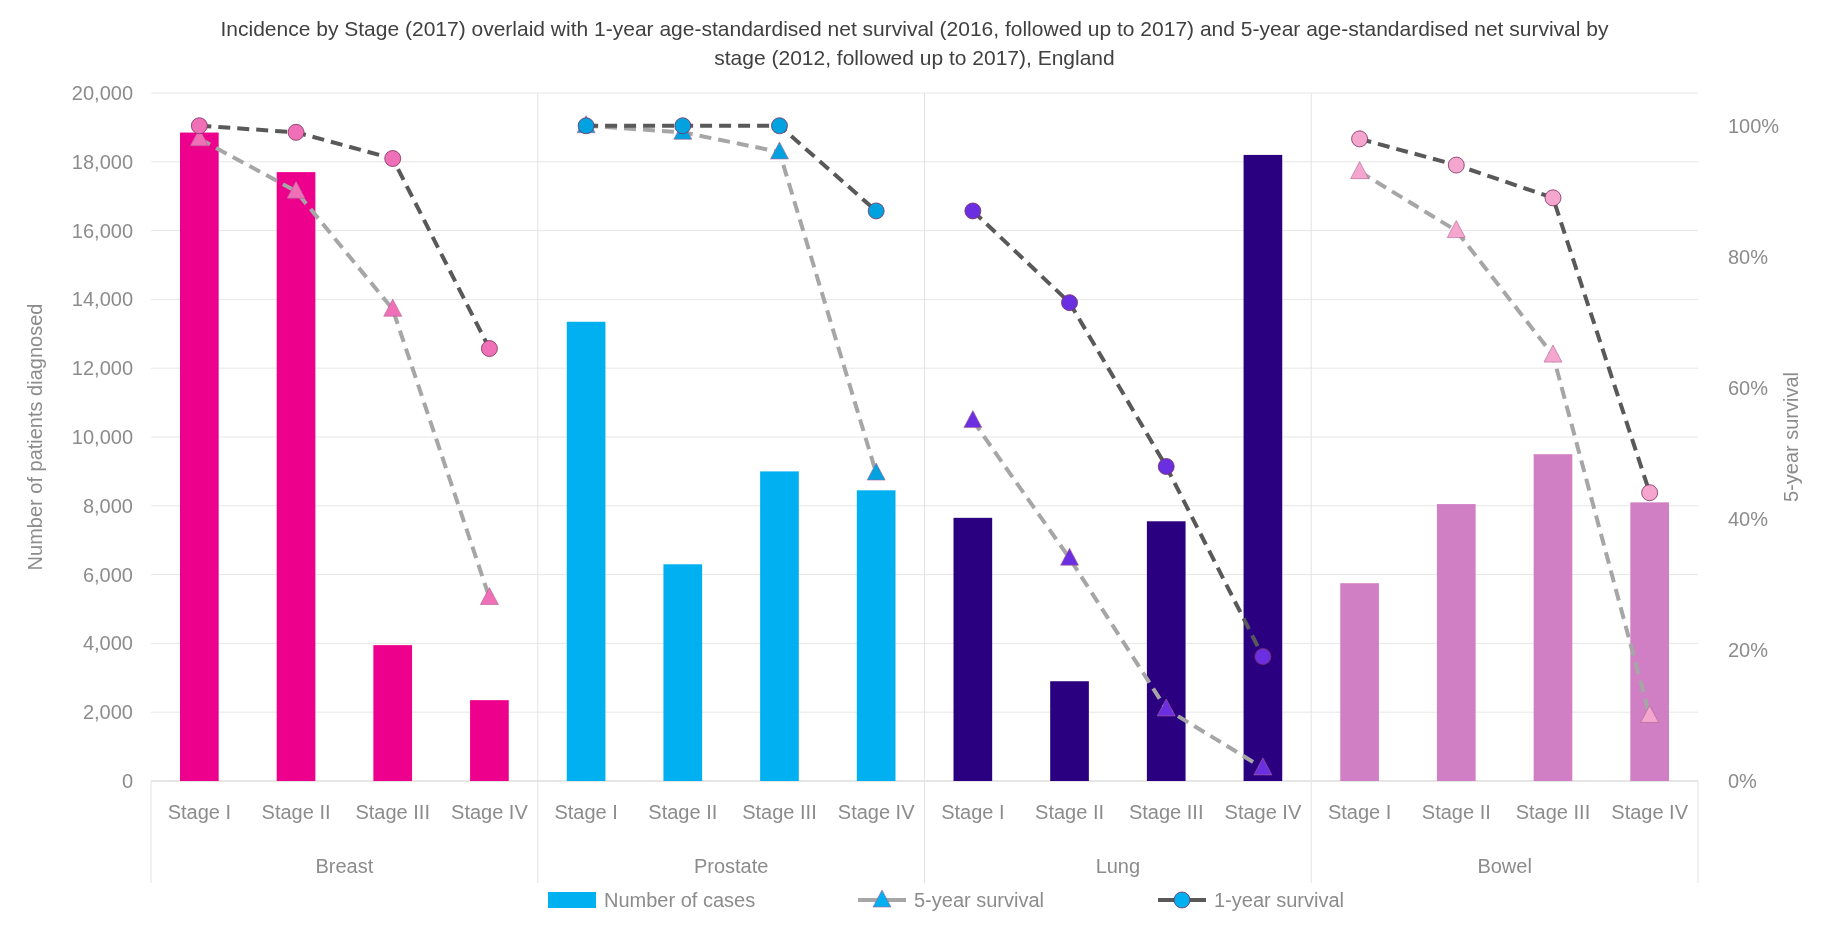 The image size is (1830, 950). Describe the element at coordinates (1748, 649) in the screenshot. I see `y2-tick-label: 20%` at that location.